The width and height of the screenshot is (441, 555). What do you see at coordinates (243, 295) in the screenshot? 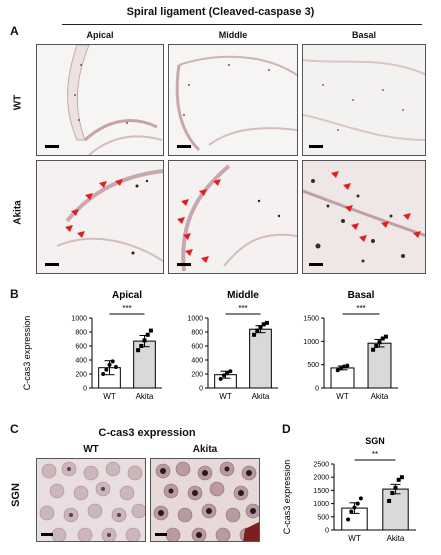
I see `chart-1-title: Middle` at bounding box center [243, 295].